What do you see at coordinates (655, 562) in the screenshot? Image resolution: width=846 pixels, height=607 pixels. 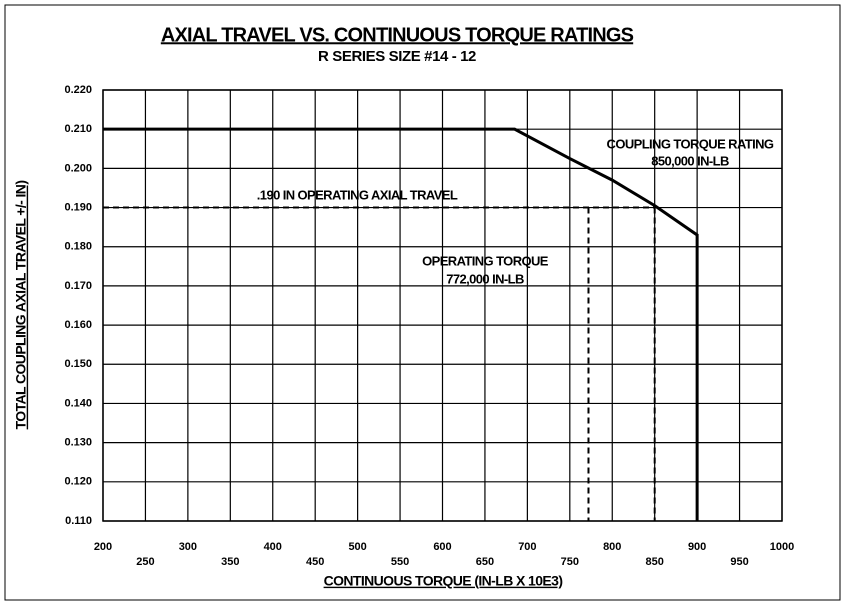 I see `x-tick-label: 850` at bounding box center [655, 562].